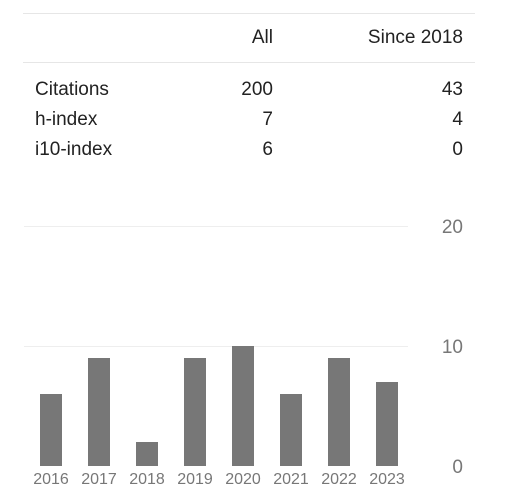  I want to click on stats-header-blank, so click(103, 38).